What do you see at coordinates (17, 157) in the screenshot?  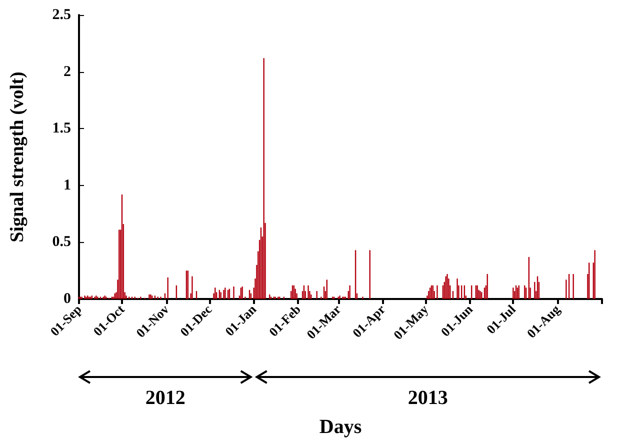 I see `y-axis-title: Signal strength (volt)` at bounding box center [17, 157].